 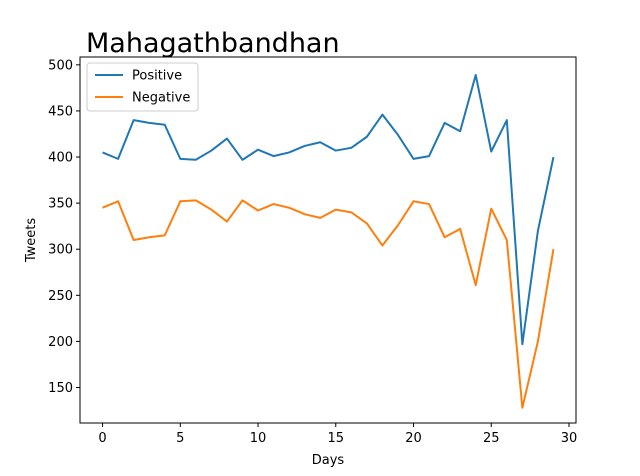 I want to click on x-tick-label: 30, so click(x=569, y=438).